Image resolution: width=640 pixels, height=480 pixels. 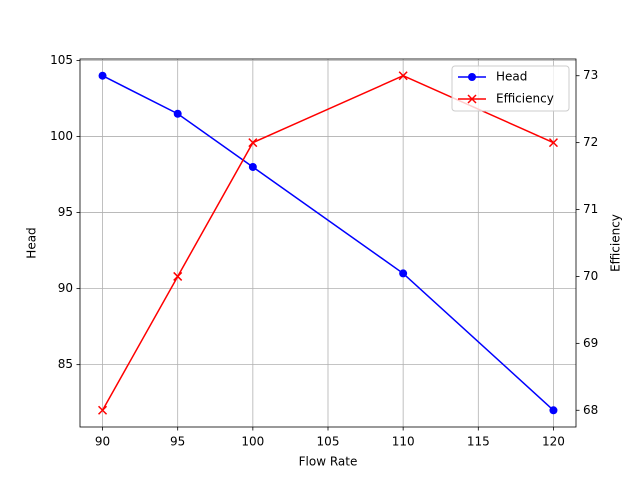 I want to click on y-tick-label: 100, so click(x=61, y=136).